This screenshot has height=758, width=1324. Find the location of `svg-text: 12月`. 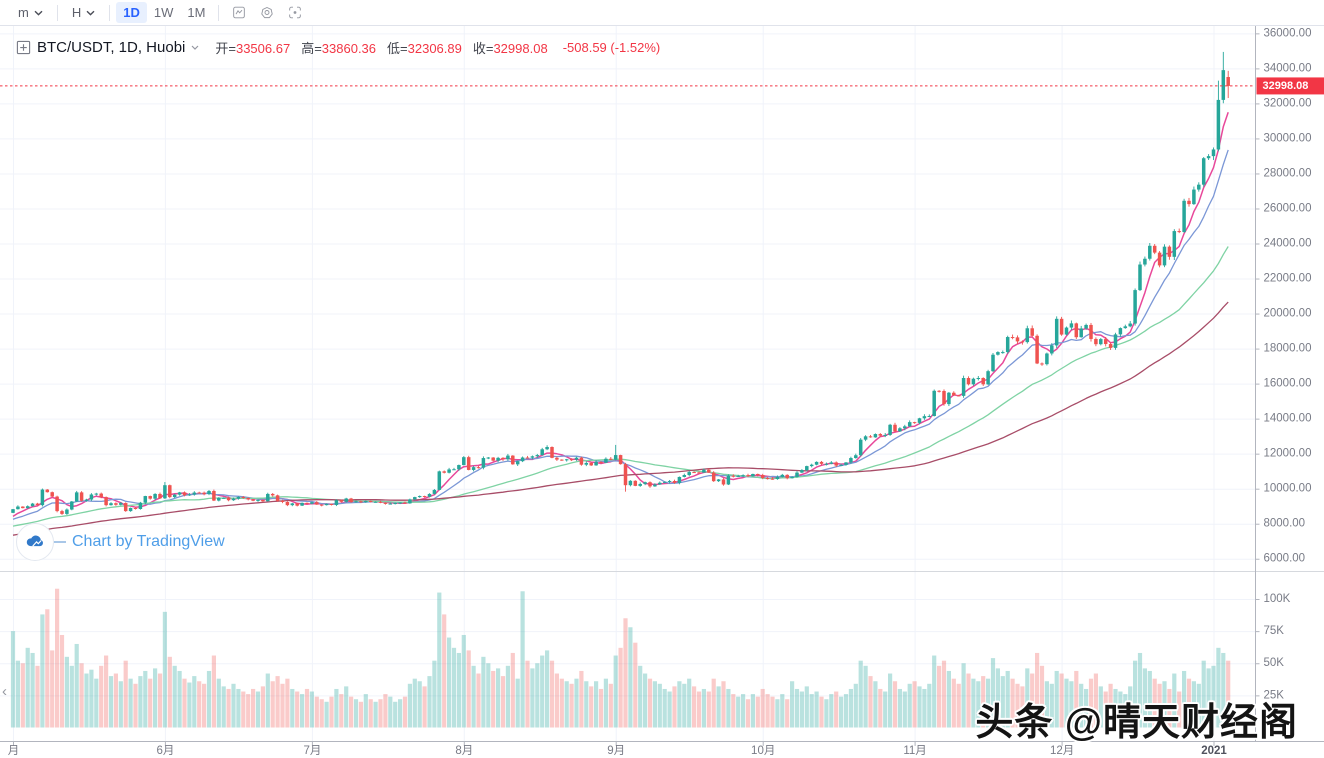

svg-text: 12月 is located at coordinates (1062, 751).